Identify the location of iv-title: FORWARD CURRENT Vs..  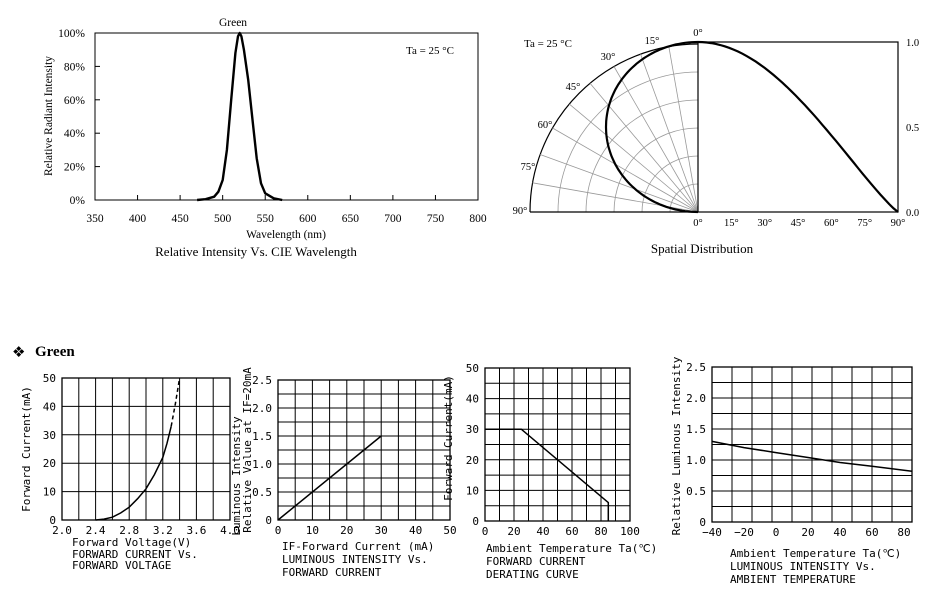
(135, 554).